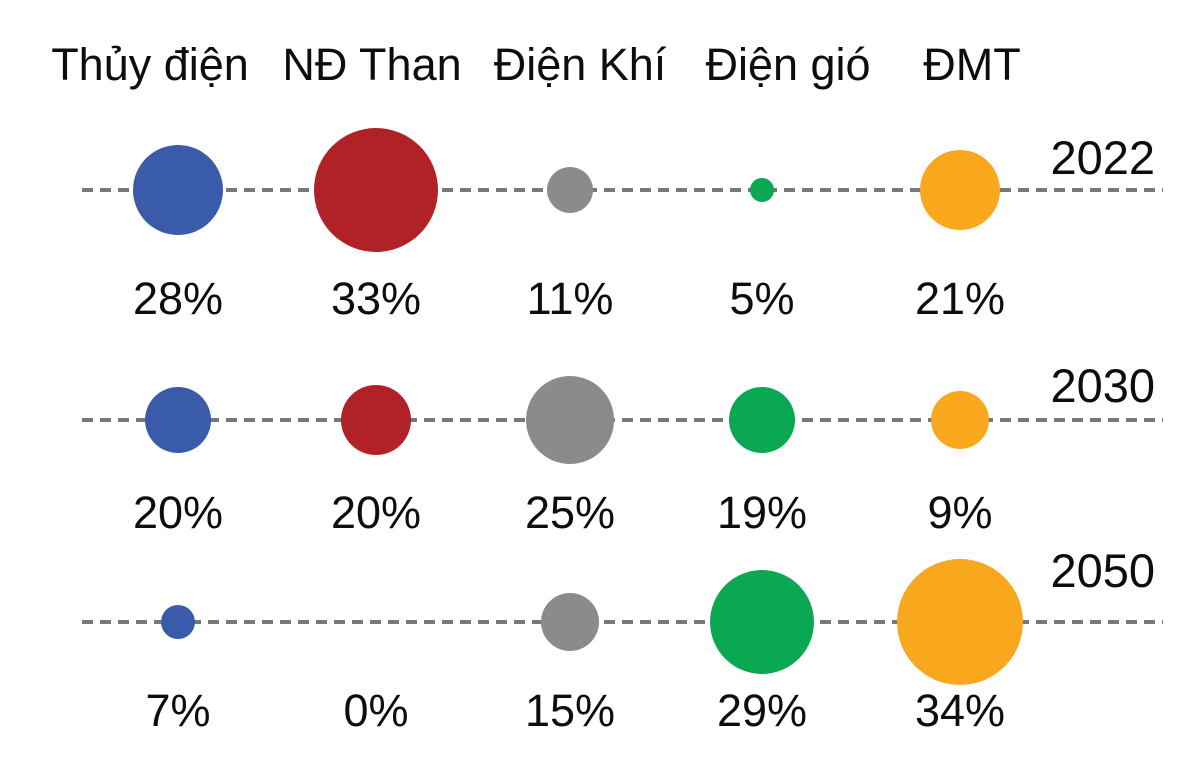 The height and width of the screenshot is (782, 1200). Describe the element at coordinates (972, 64) in the screenshot. I see `category-header: ĐMT` at that location.